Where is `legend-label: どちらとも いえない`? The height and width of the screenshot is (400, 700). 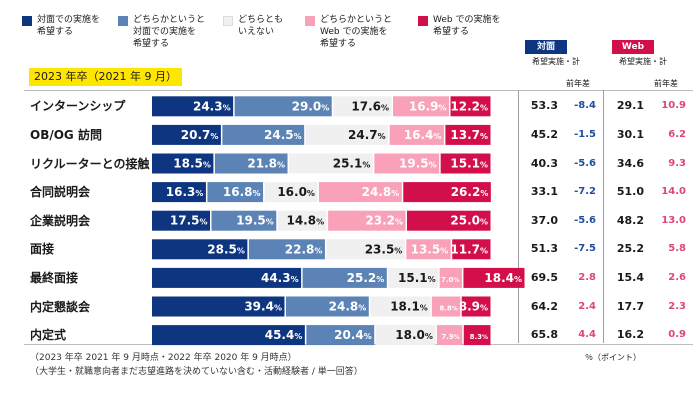 legend-label: どちらとも いえない is located at coordinates (261, 26).